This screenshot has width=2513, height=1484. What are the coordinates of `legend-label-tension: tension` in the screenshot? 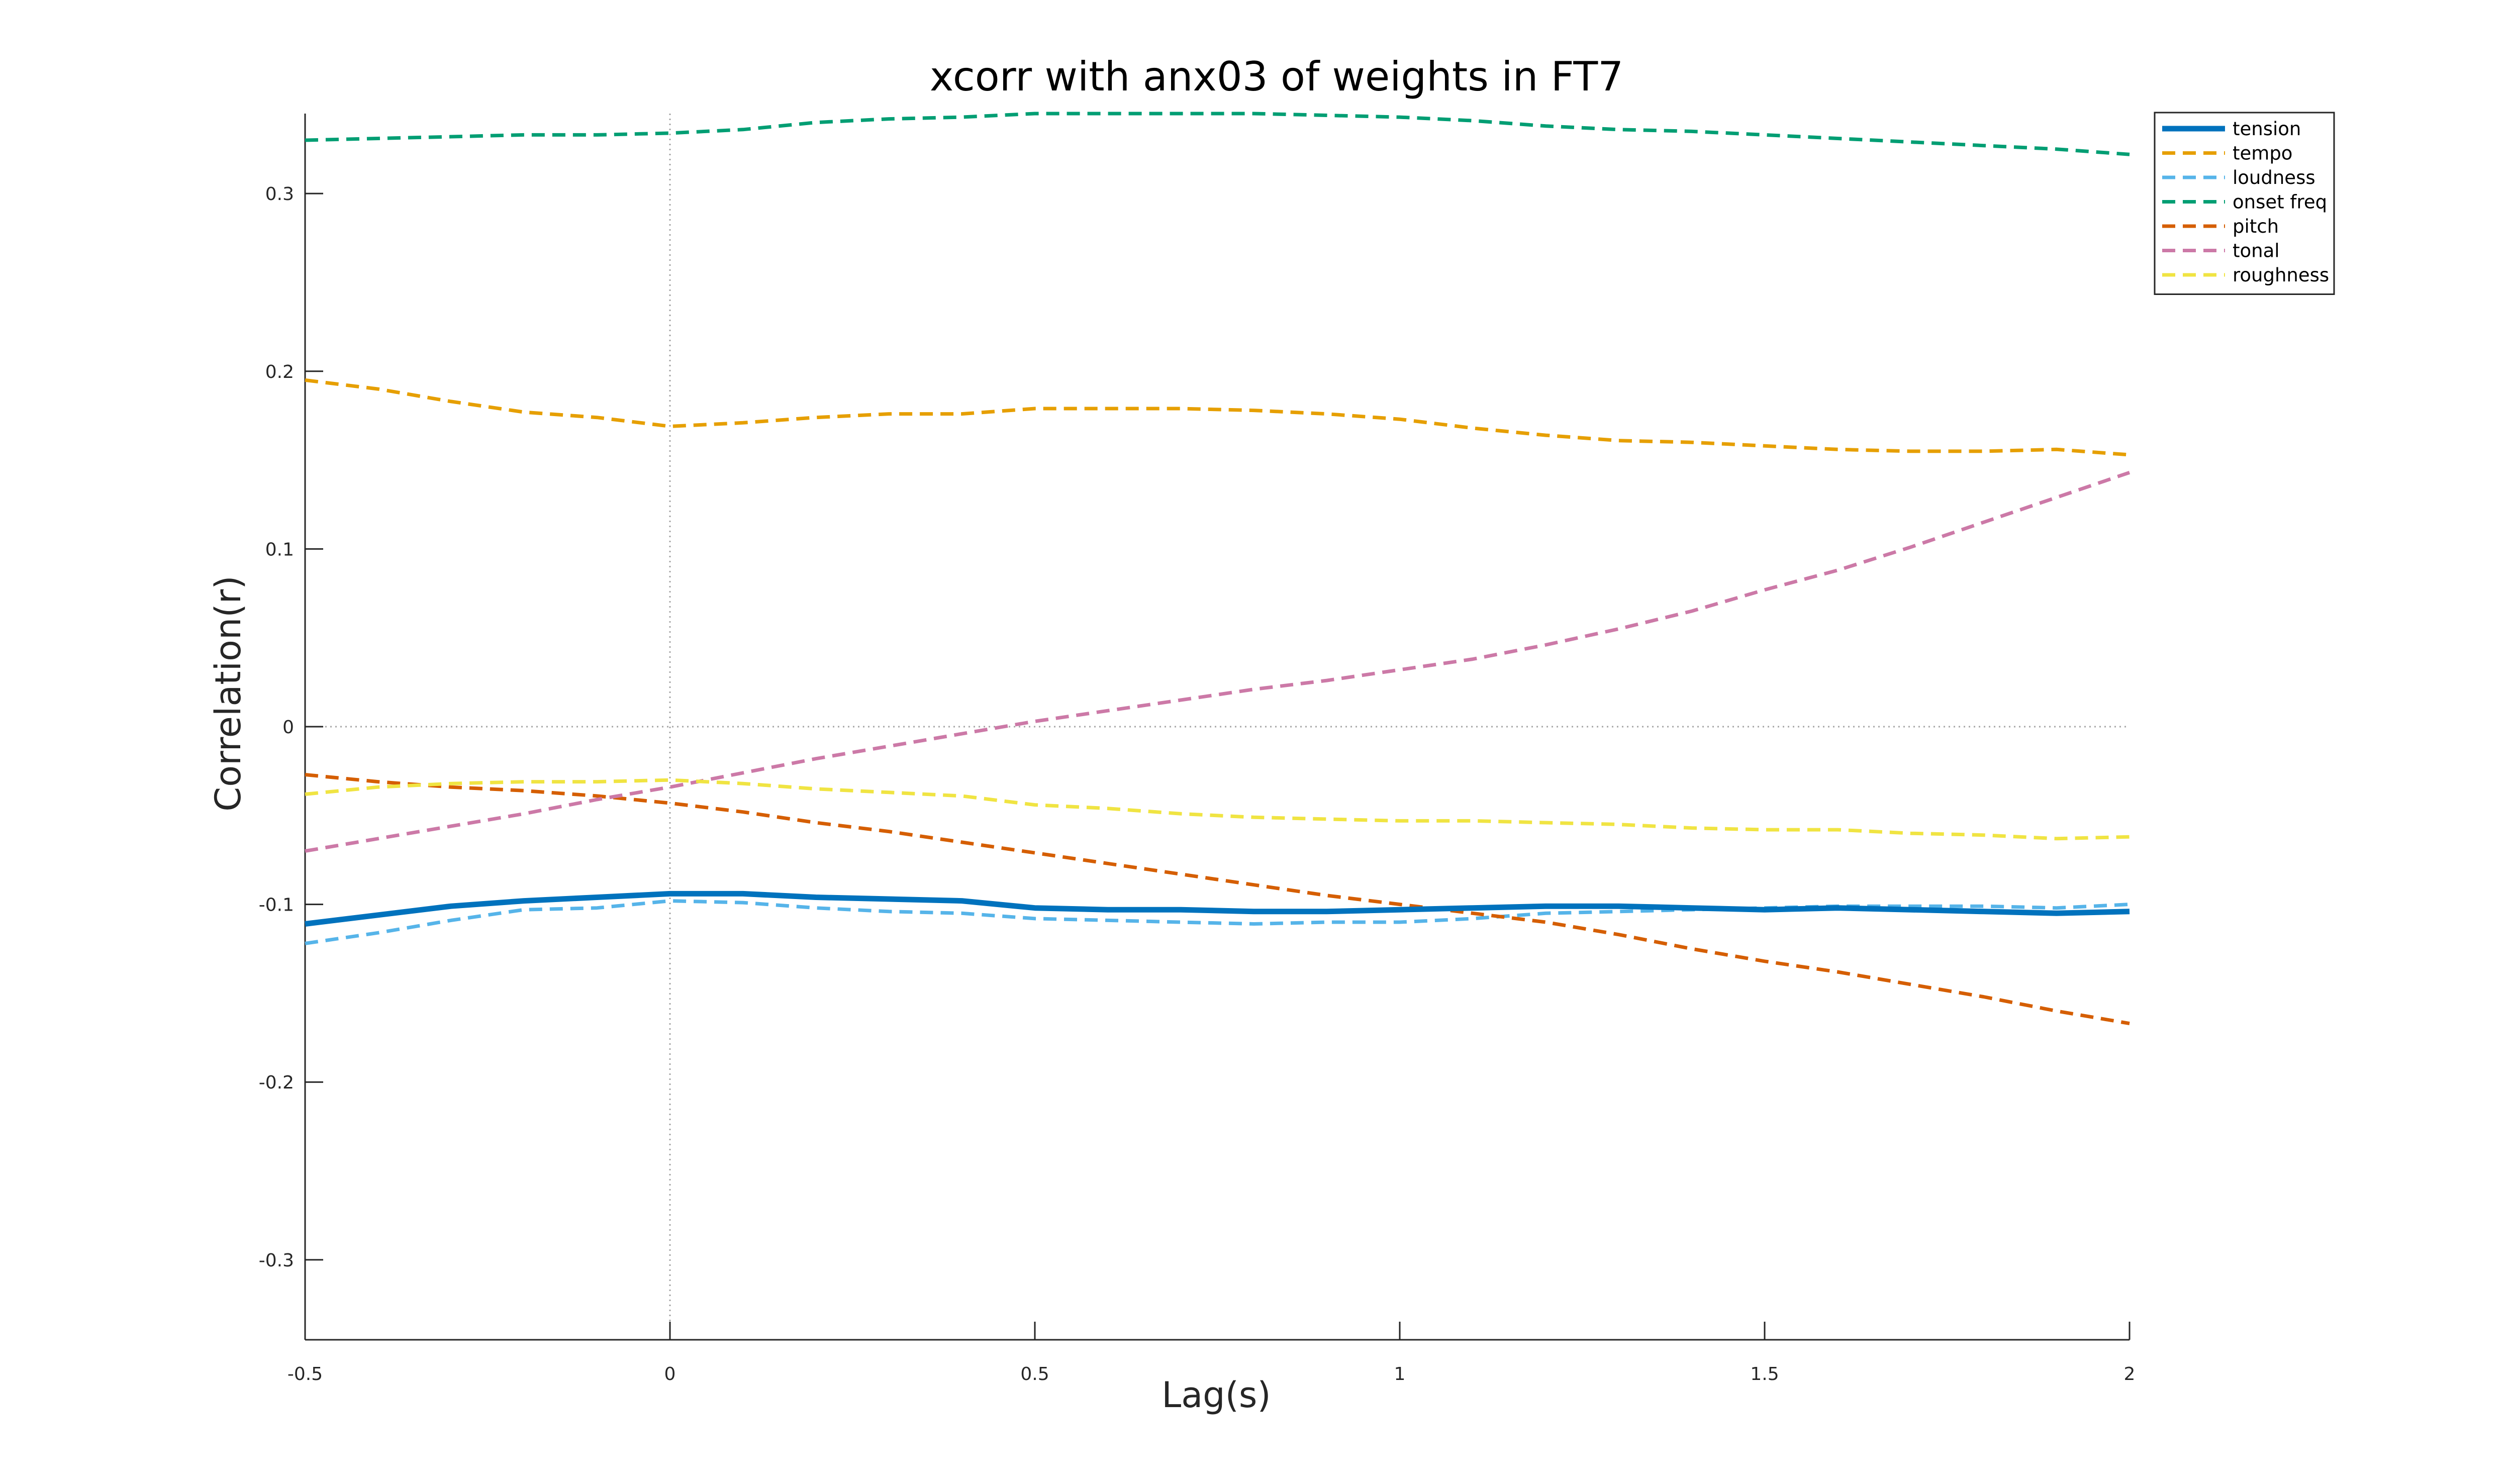 It's located at (2267, 129).